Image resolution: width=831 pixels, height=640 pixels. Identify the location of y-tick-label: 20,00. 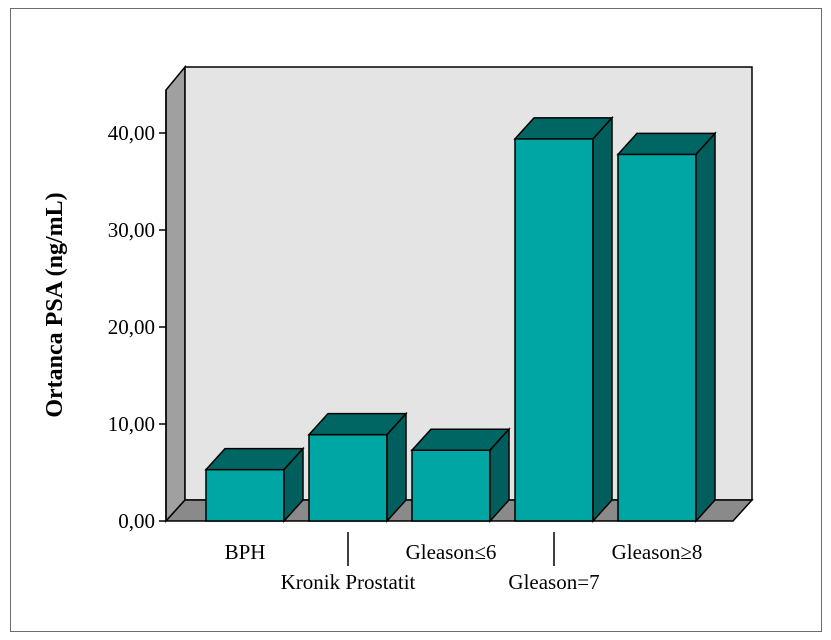
(131, 327).